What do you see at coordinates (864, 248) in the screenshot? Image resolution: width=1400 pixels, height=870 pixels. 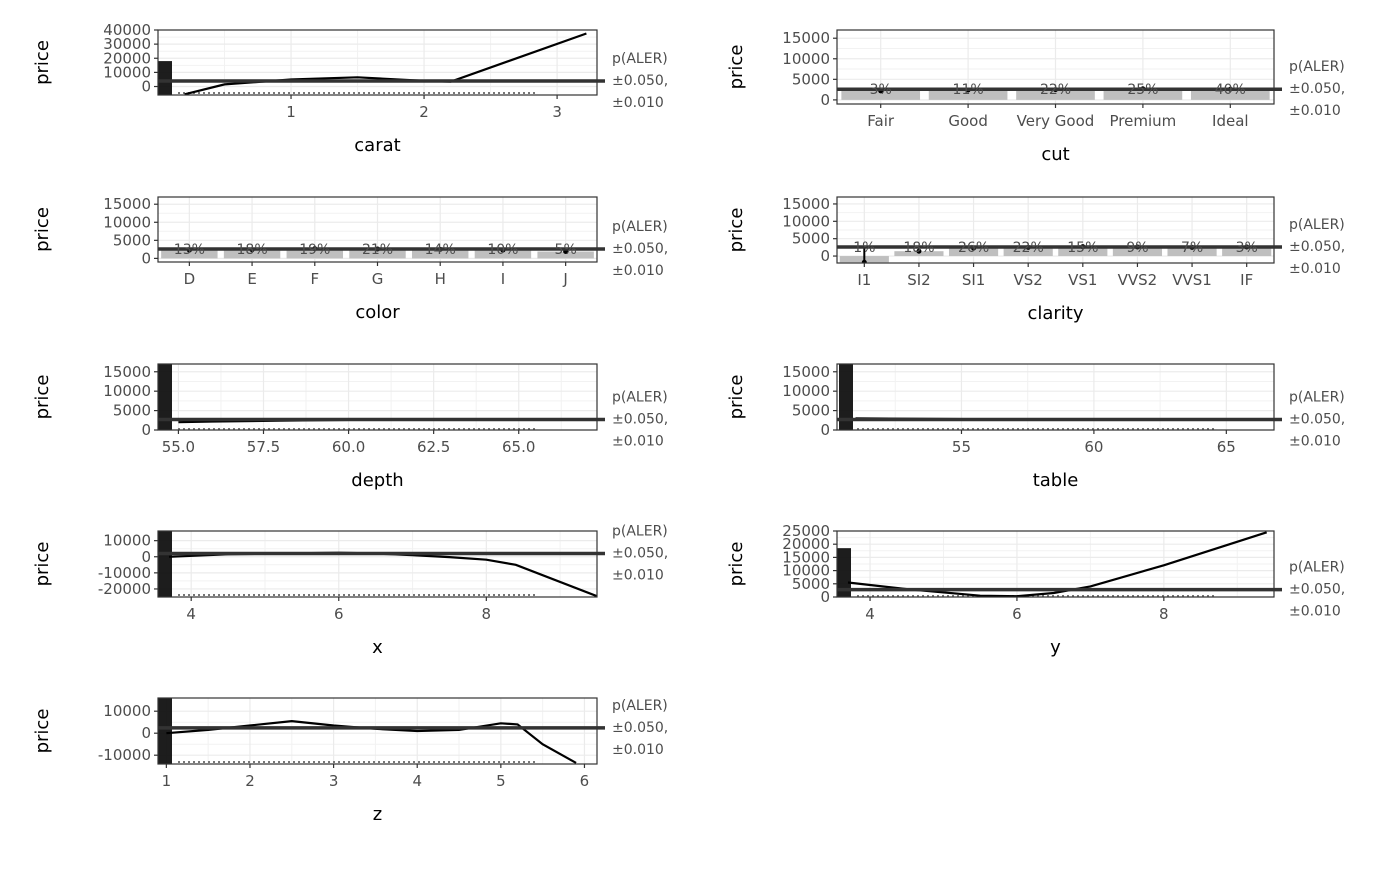 I see `percent-label: 1%` at bounding box center [864, 248].